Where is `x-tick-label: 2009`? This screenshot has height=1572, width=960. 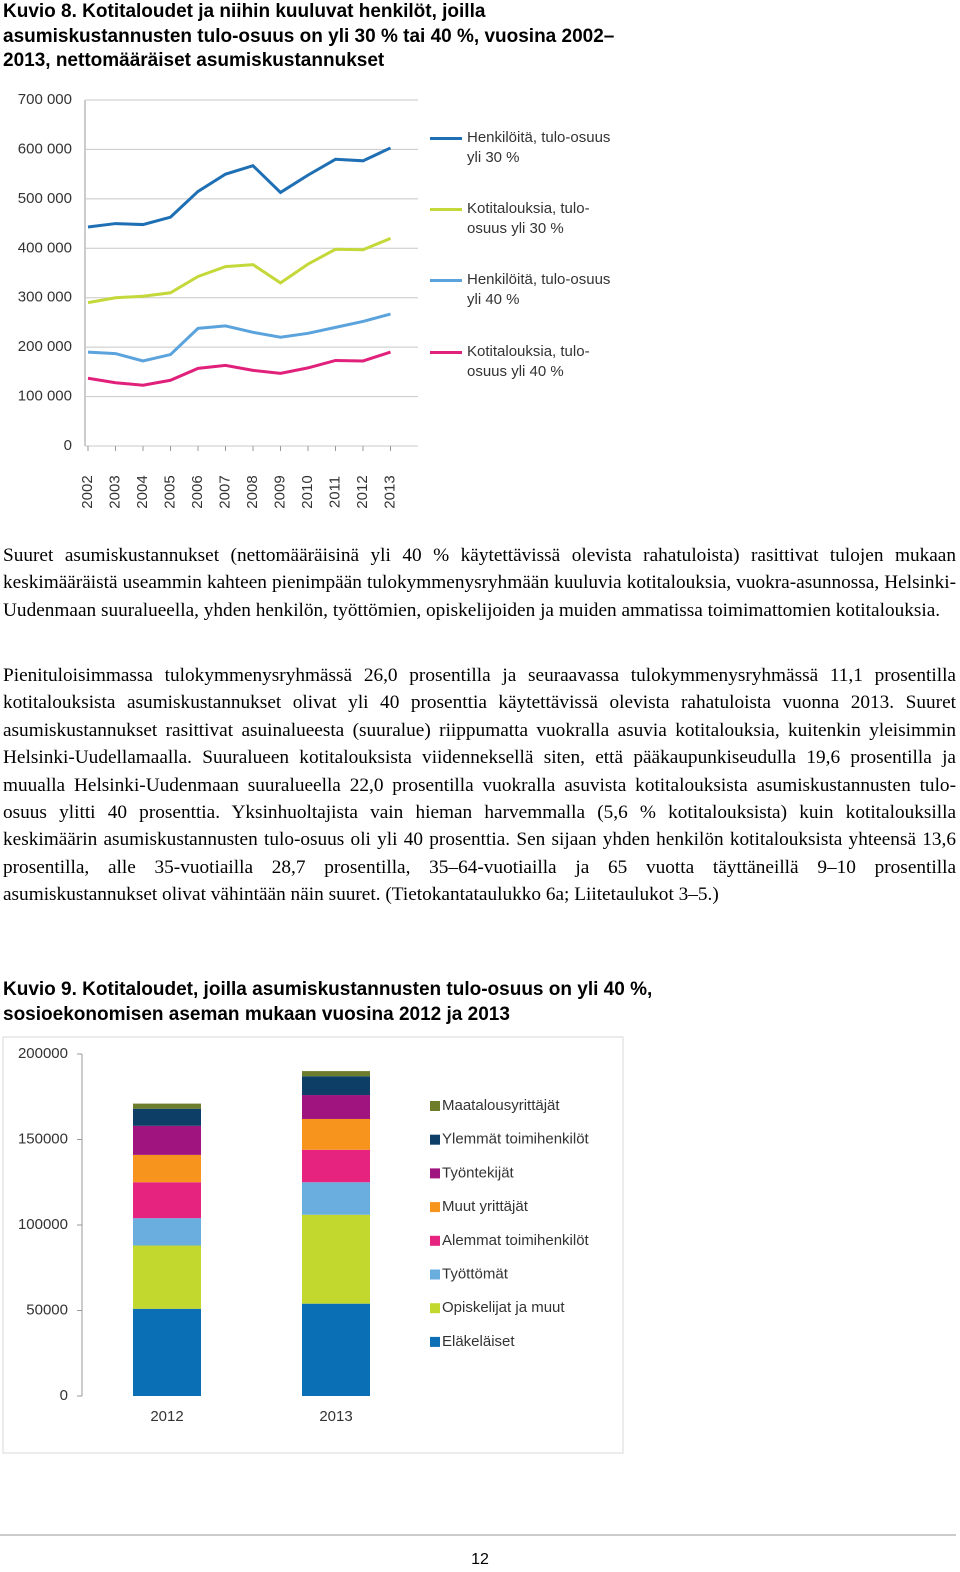
x-tick-label: 2009 is located at coordinates (279, 491).